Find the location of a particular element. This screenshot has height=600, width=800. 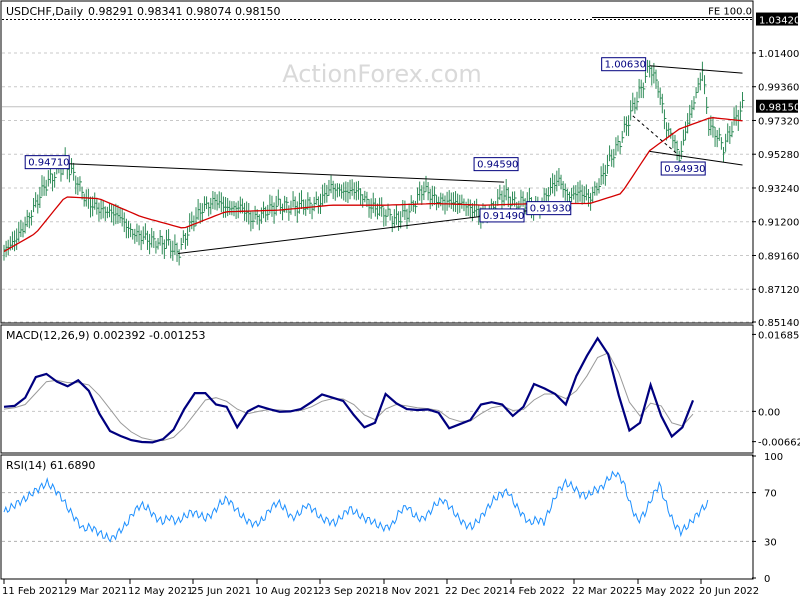

price-tick-label: 0.93240 is located at coordinates (778, 189).